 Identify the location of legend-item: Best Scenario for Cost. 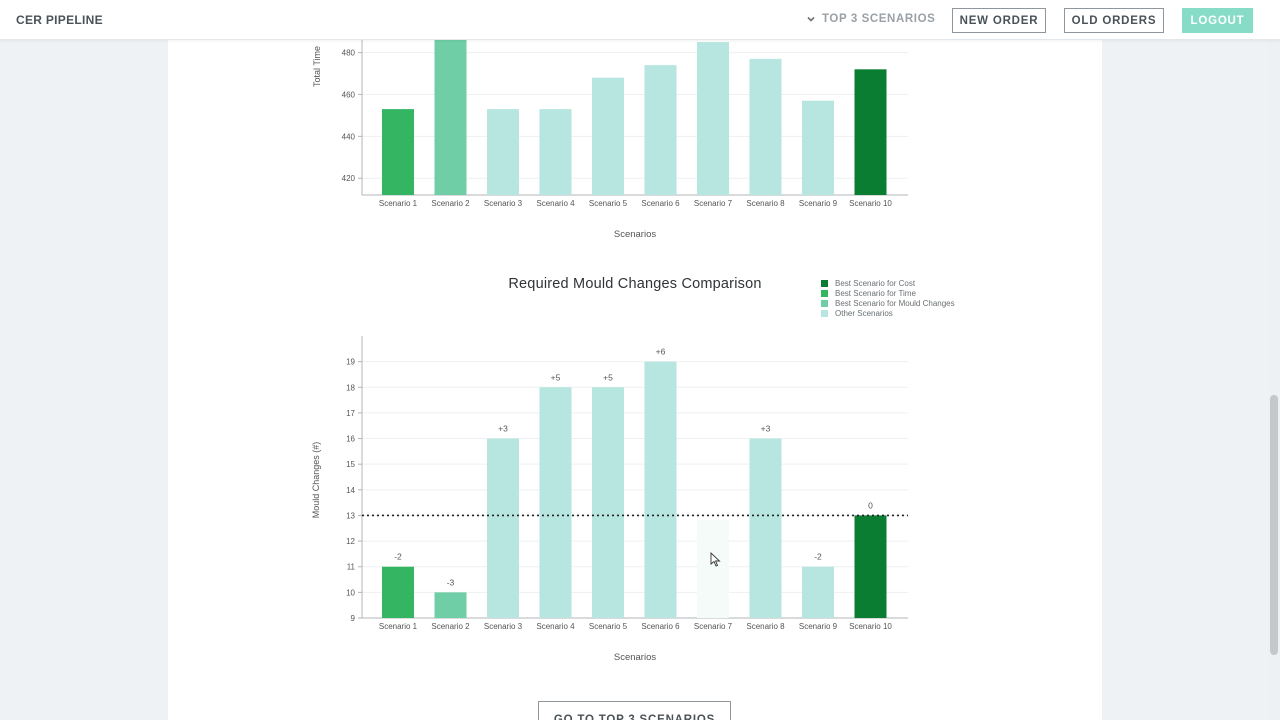
(888, 283).